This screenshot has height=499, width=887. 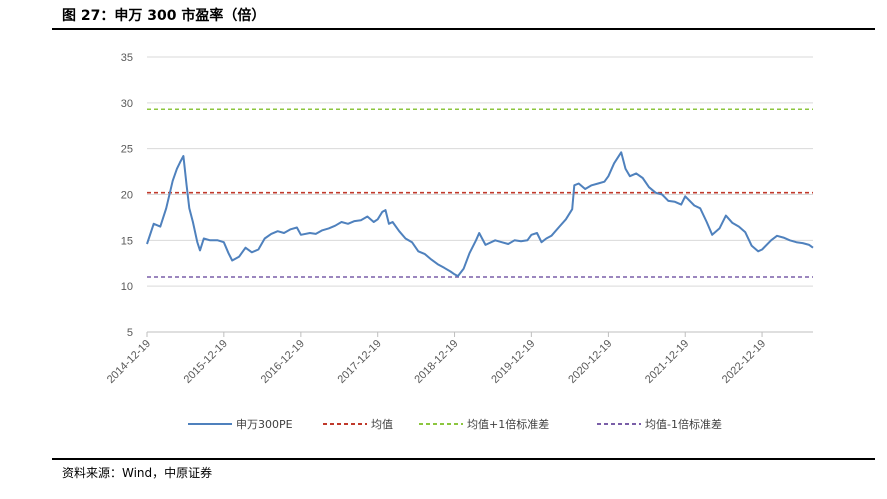 What do you see at coordinates (667, 362) in the screenshot?
I see `x-tick-label: 2021-12-19` at bounding box center [667, 362].